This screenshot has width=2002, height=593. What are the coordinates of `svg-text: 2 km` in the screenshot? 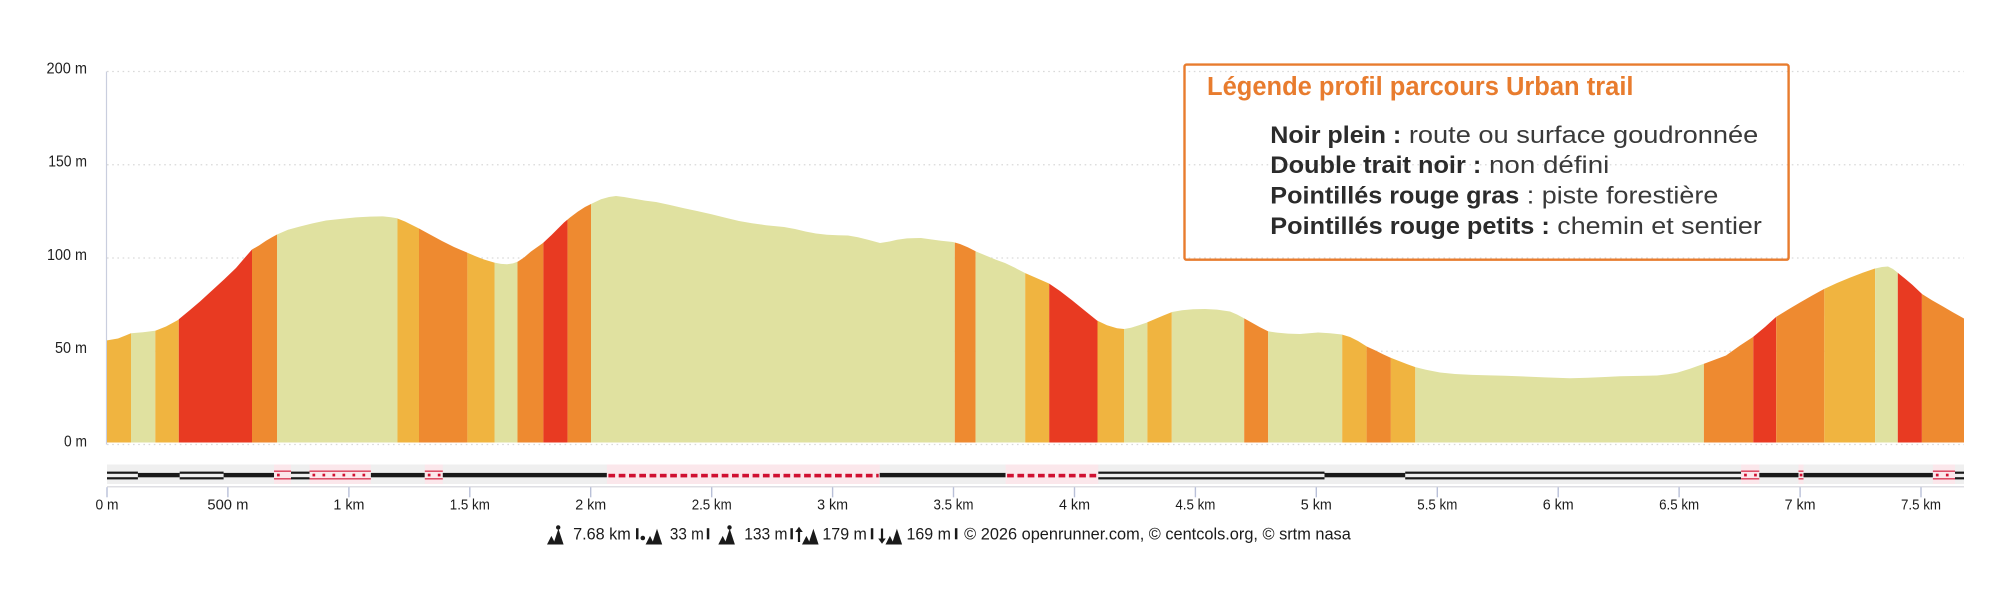 It's located at (590, 506).